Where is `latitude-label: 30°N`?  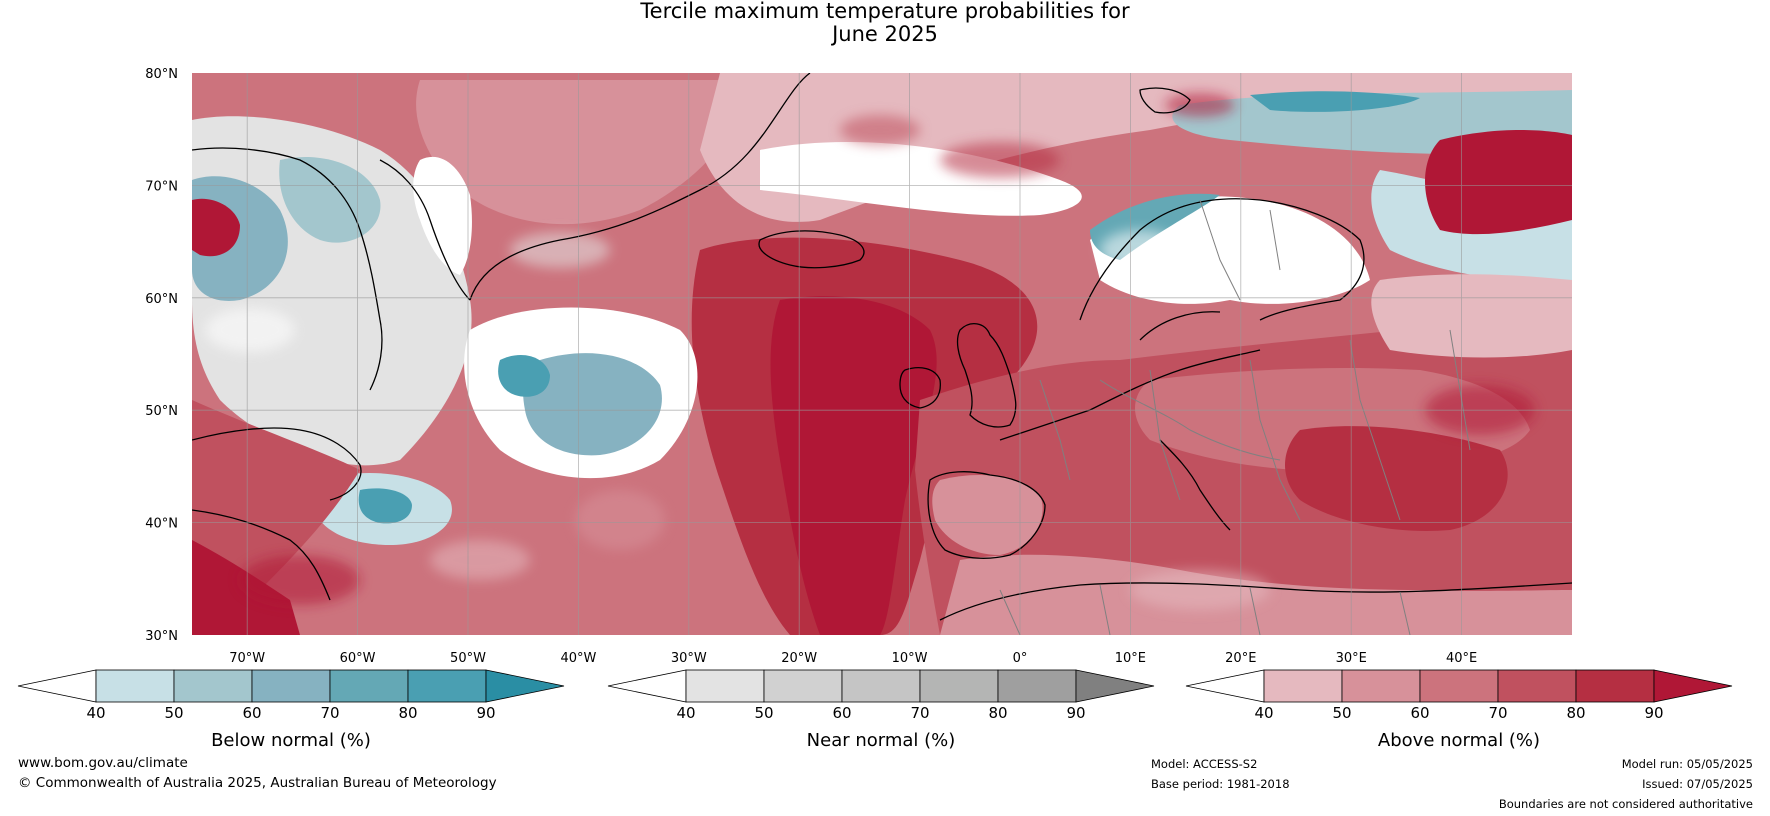 latitude-label: 30°N is located at coordinates (161, 636).